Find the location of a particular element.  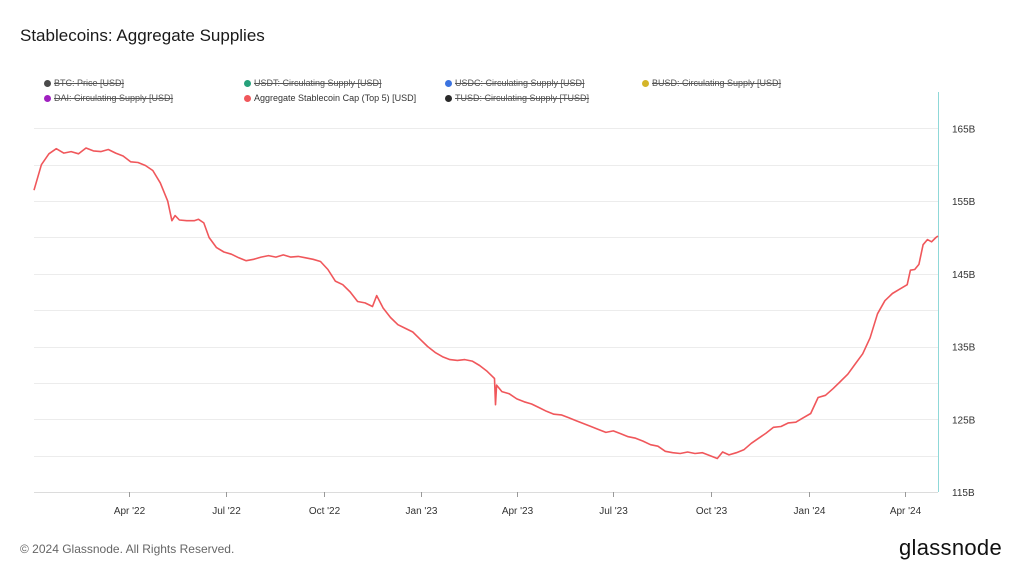

legend-label: BUSD: Circulating Supply [USD] is located at coordinates (717, 83).